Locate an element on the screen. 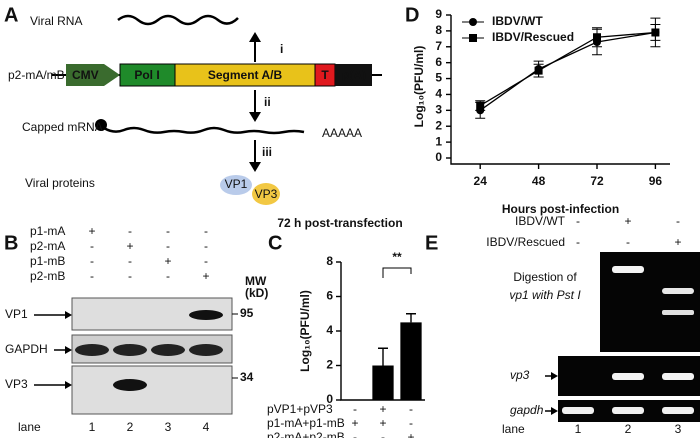  blot-label: VP1 is located at coordinates (16, 314).